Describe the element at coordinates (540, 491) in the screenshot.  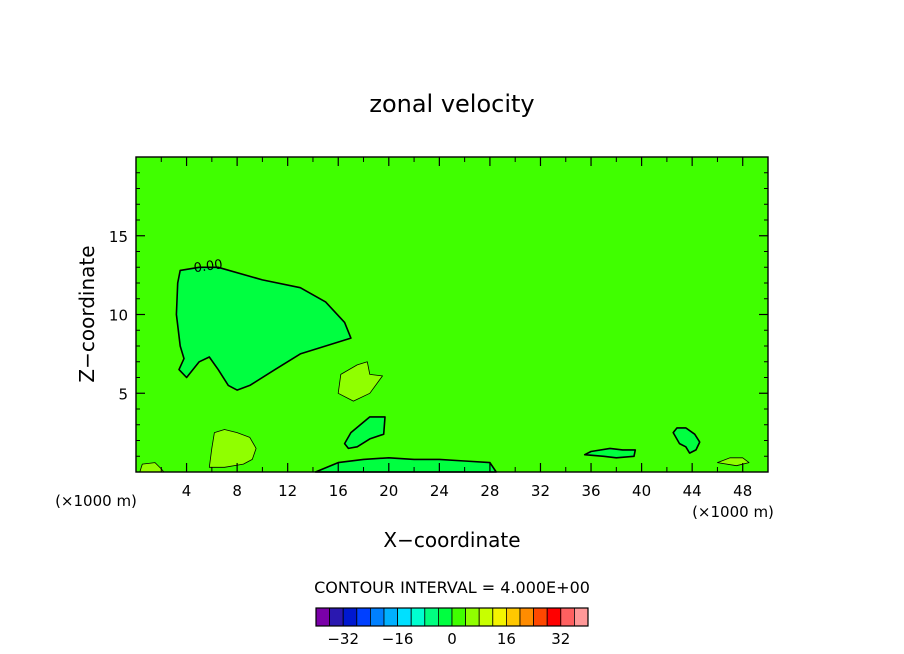
I see `x-tick-label: 32` at that location.